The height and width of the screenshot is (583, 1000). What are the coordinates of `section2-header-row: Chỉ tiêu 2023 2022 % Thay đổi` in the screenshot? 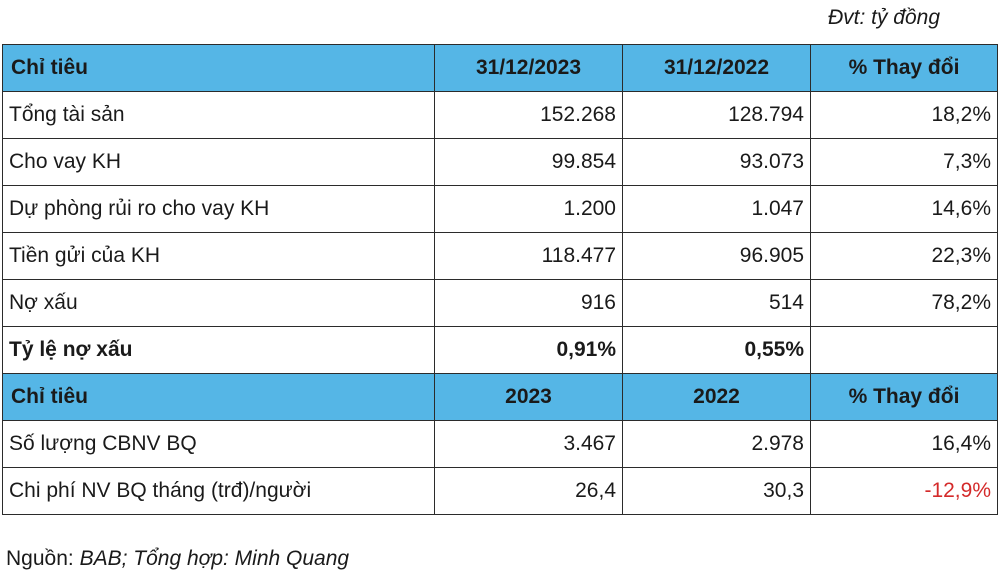 It's located at (500, 397).